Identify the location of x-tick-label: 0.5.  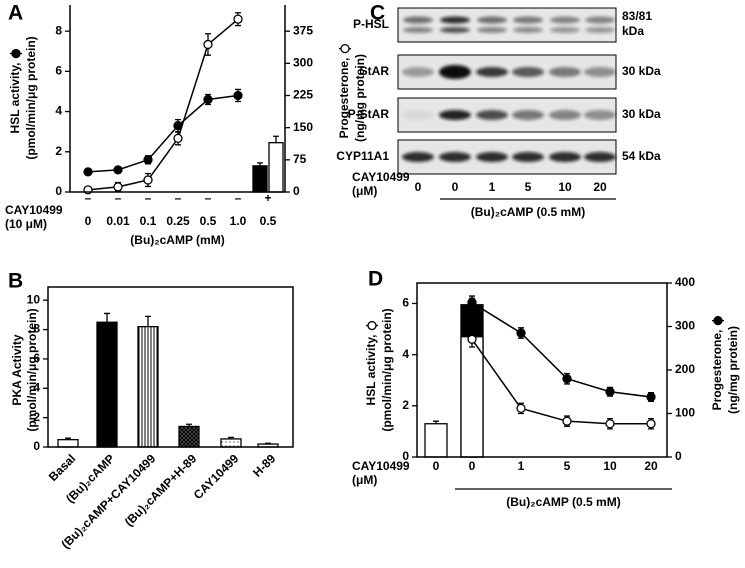
(208, 221).